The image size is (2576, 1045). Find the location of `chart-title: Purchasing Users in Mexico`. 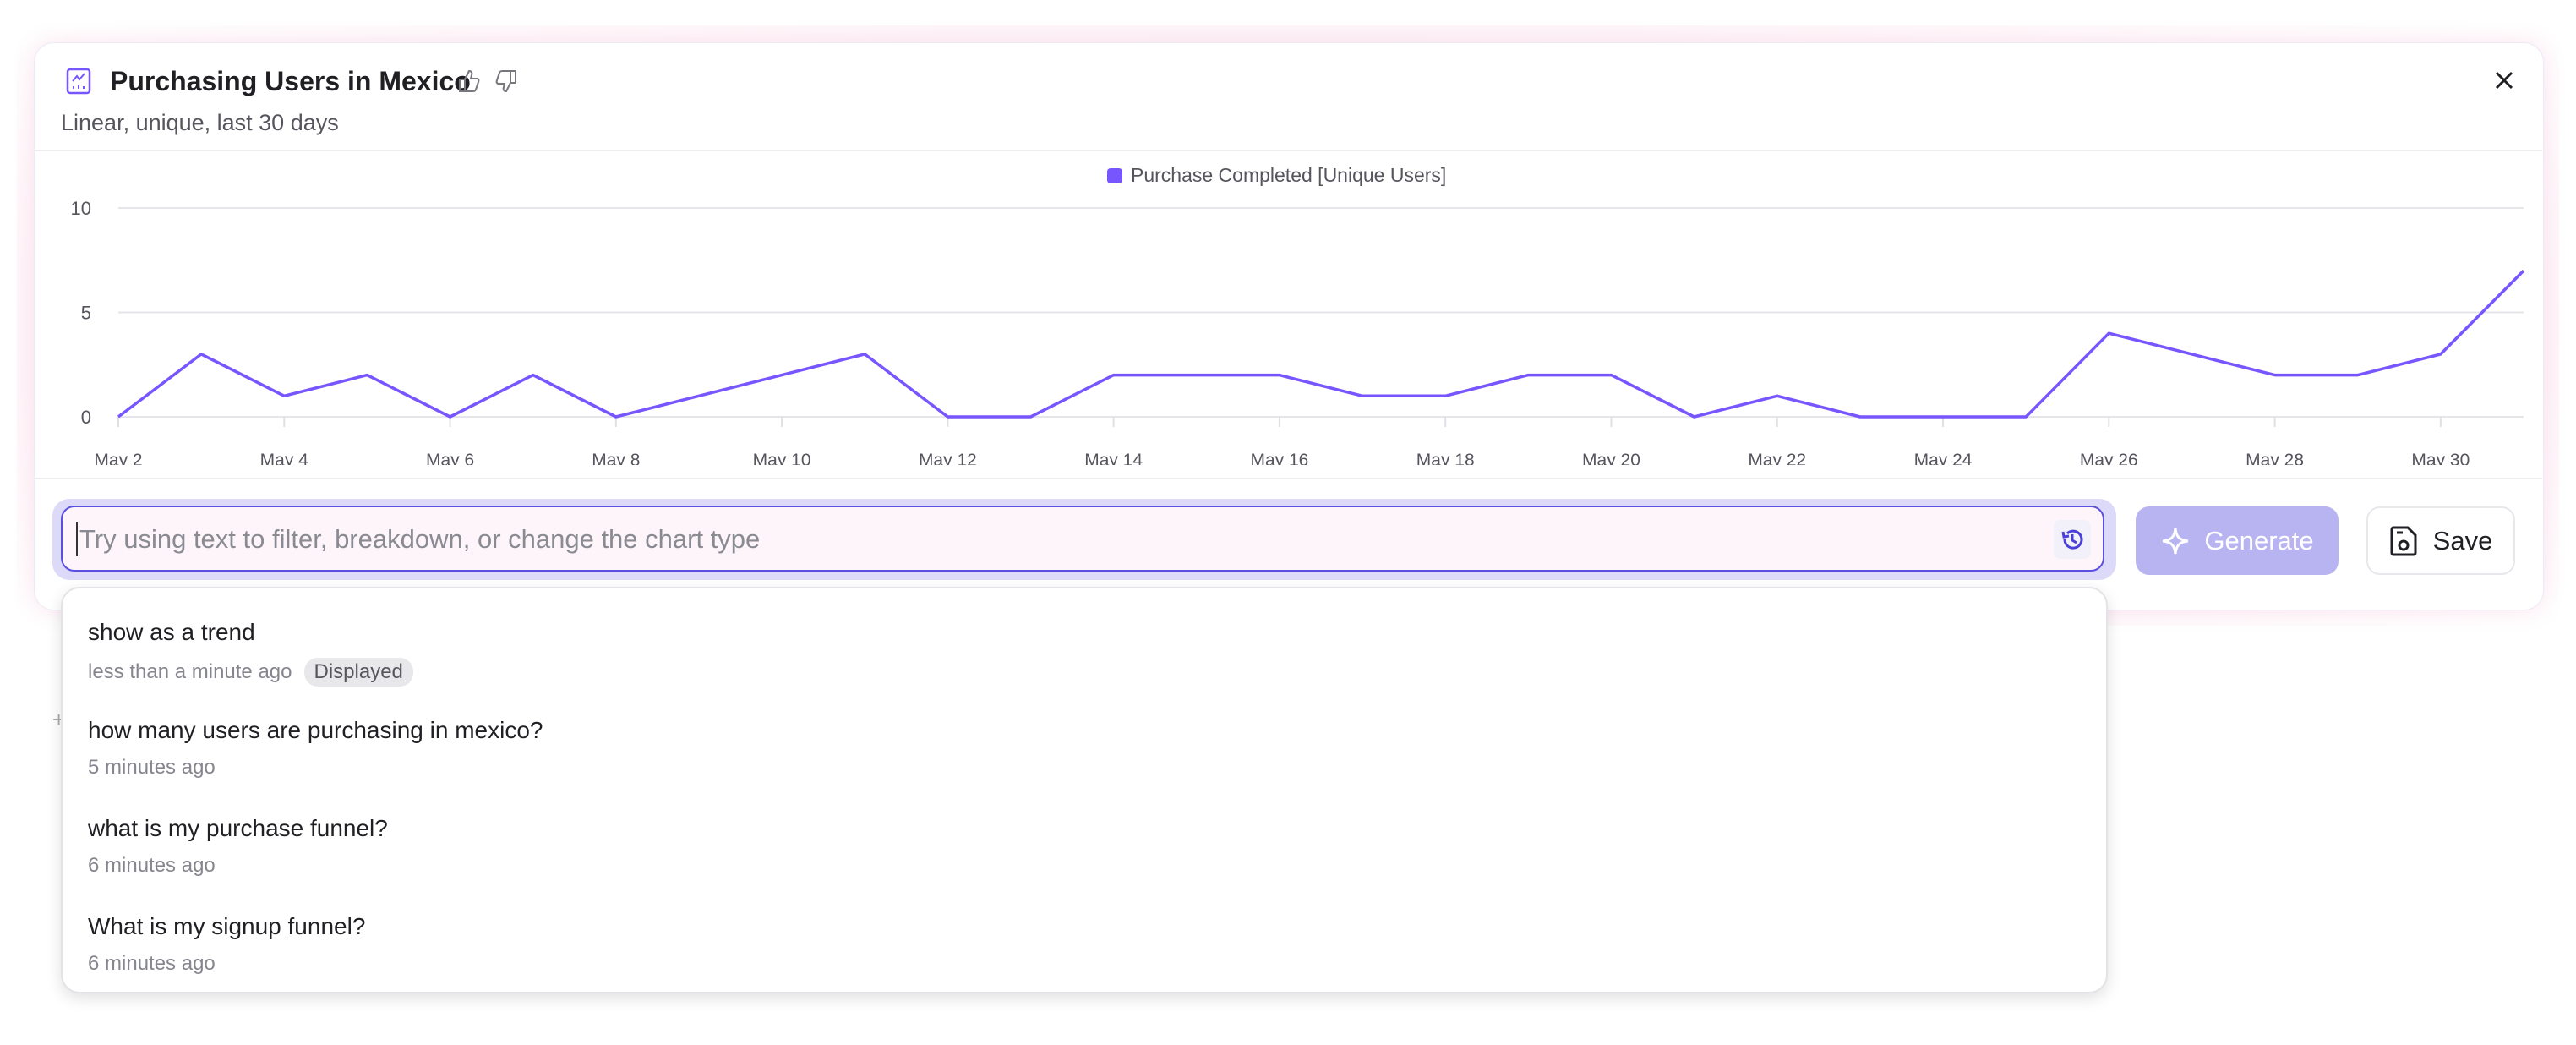

chart-title: Purchasing Users in Mexico is located at coordinates (290, 81).